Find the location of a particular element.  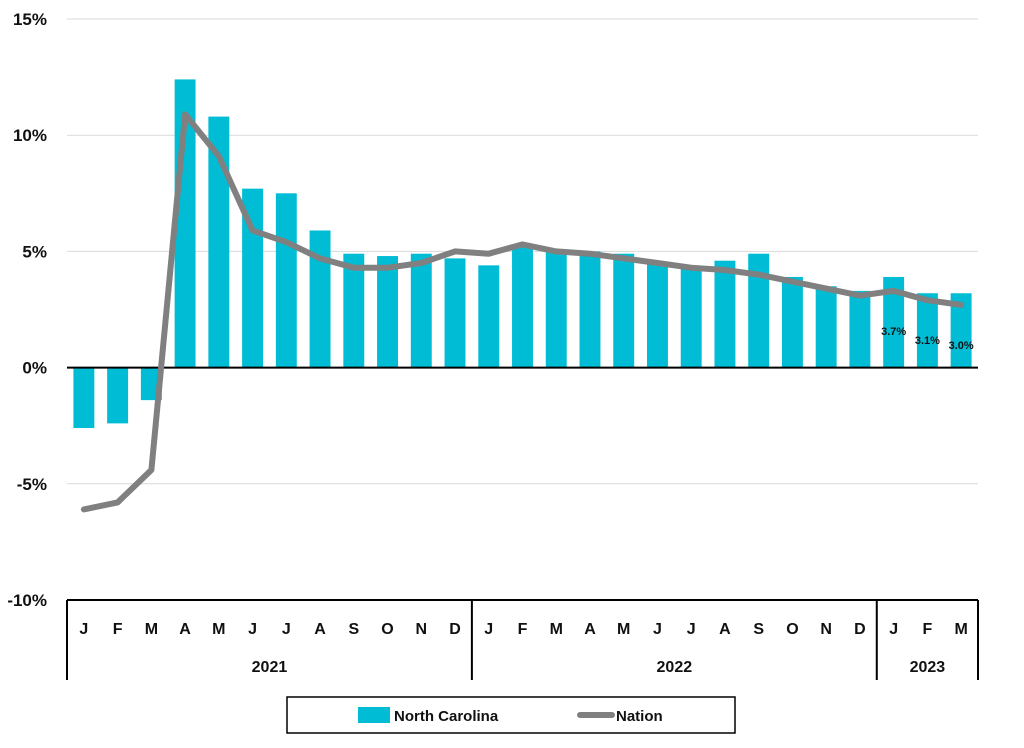

y-tick-label: 0% is located at coordinates (34, 368).